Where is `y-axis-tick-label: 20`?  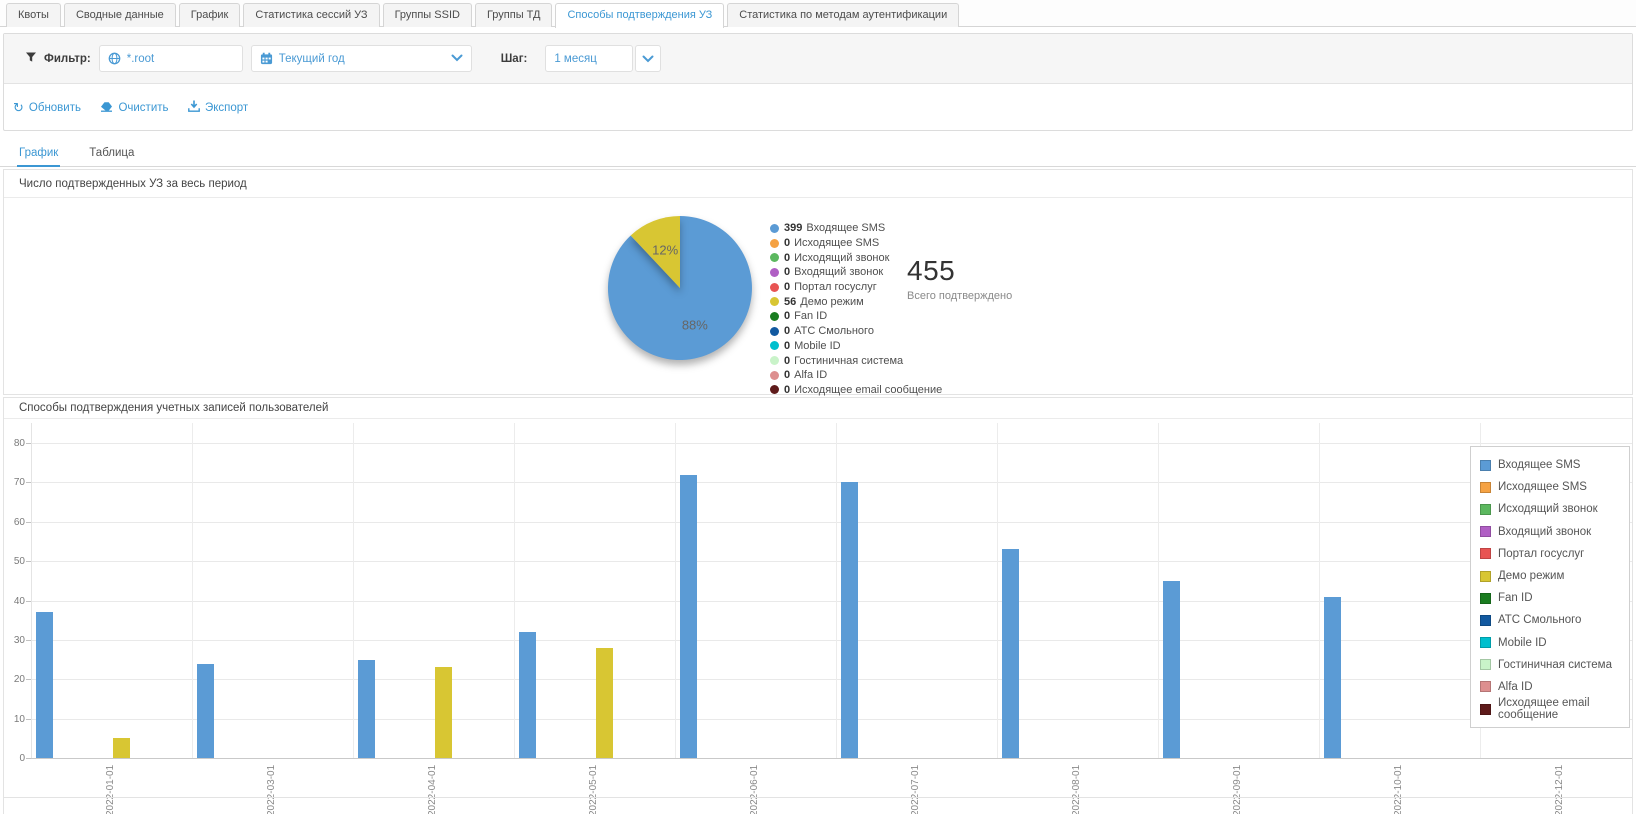
y-axis-tick-label: 20 is located at coordinates (19, 680).